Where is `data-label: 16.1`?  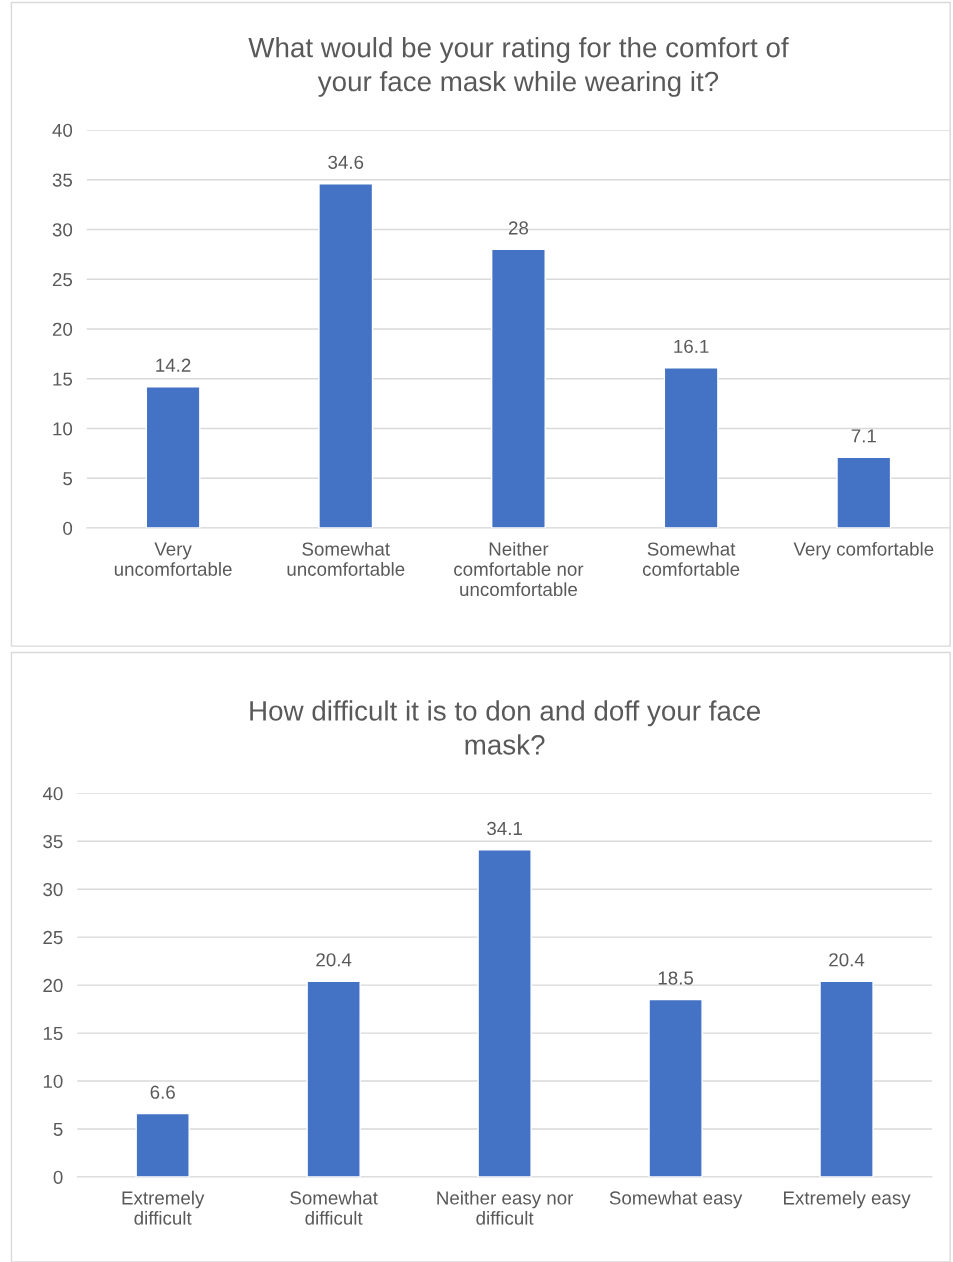
data-label: 16.1 is located at coordinates (691, 346).